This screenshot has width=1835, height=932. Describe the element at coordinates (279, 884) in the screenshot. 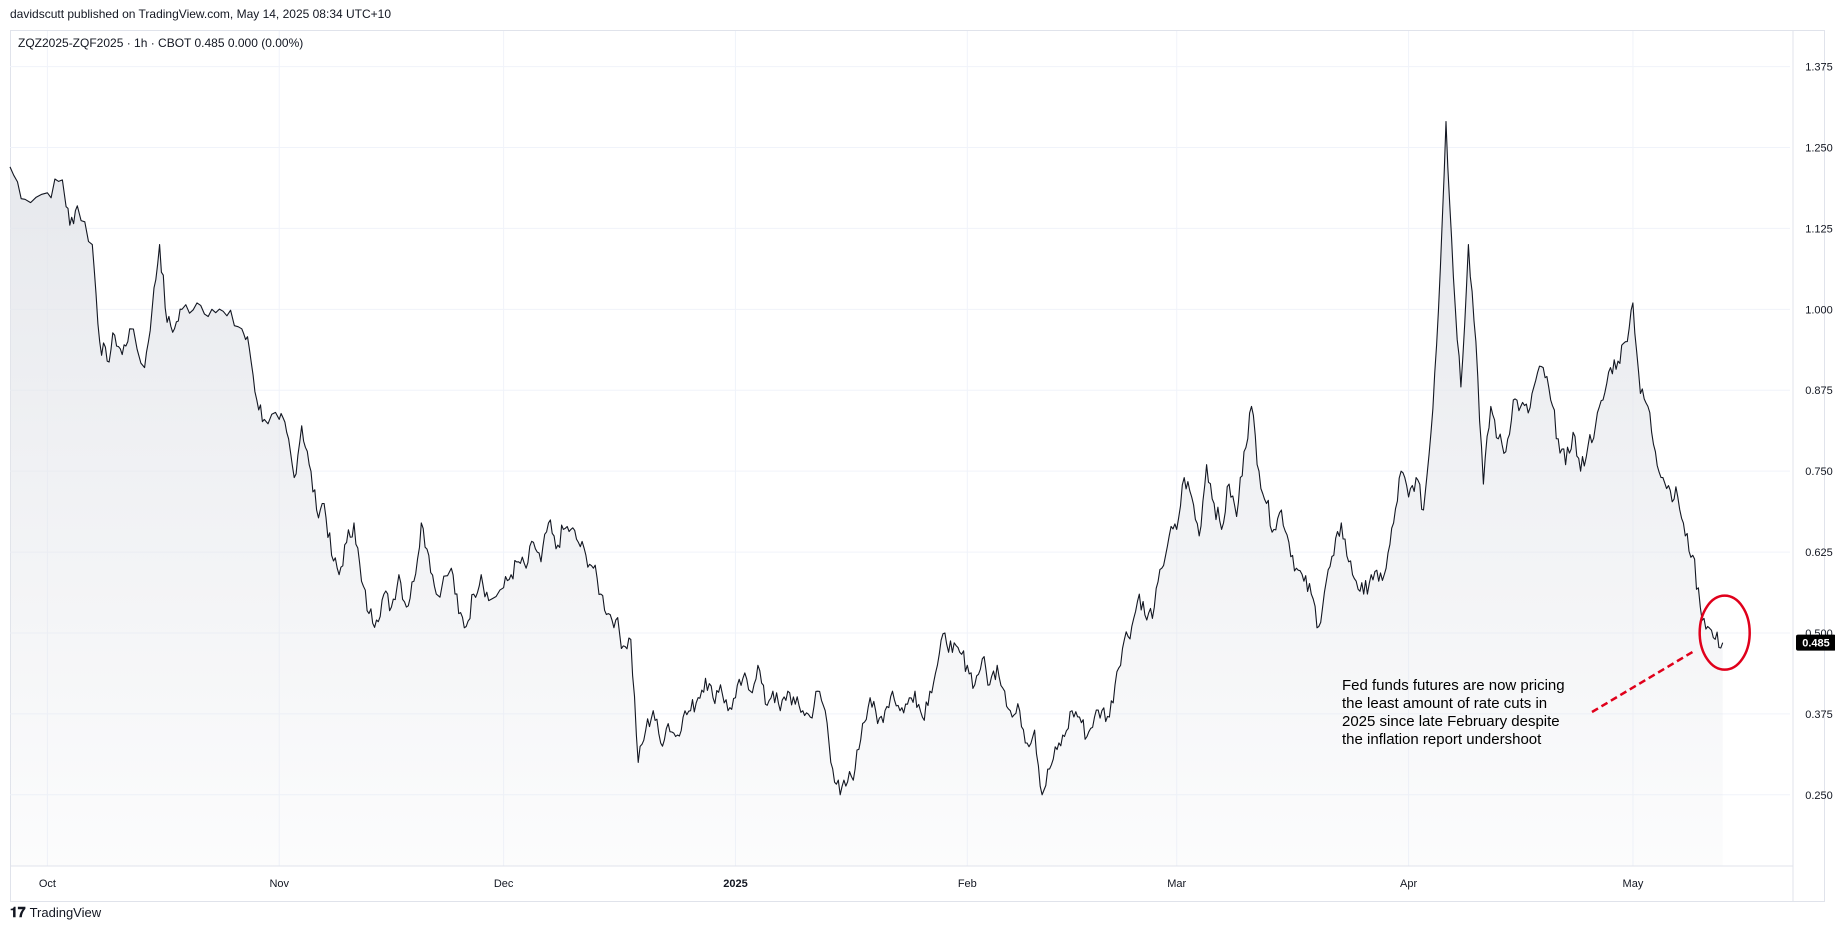

I see `x-tick-label: Nov` at that location.